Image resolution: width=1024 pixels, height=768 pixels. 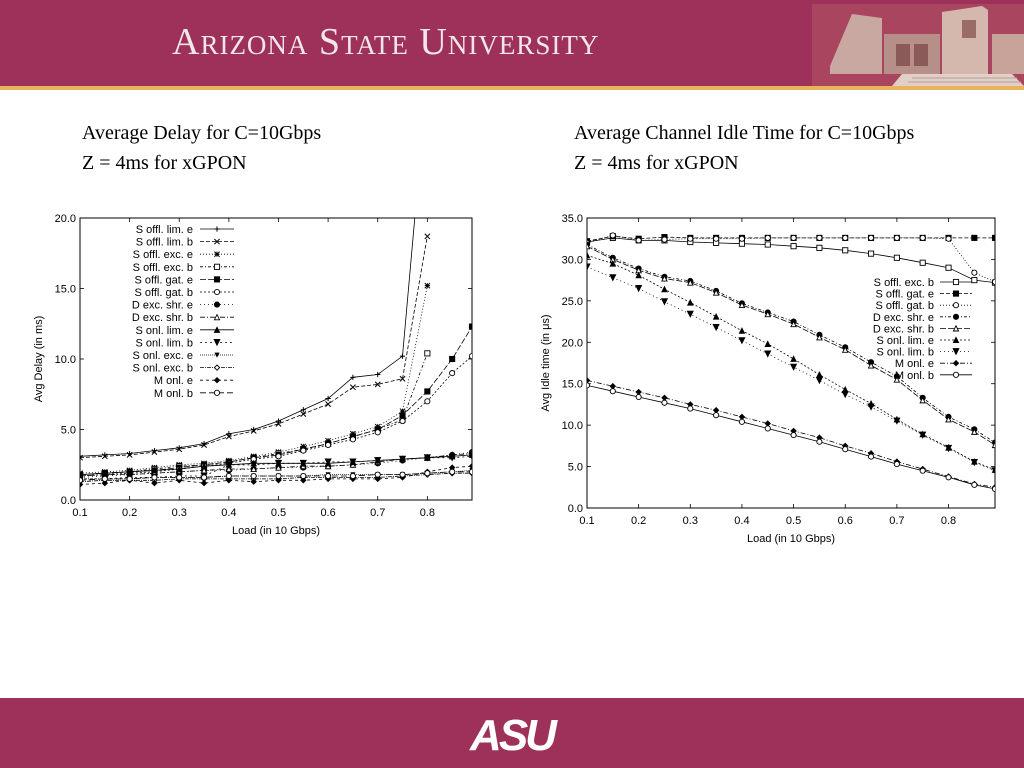 I want to click on right-heading-line1: Average Channel Idle Time for C=10Gbps, so click(x=744, y=133).